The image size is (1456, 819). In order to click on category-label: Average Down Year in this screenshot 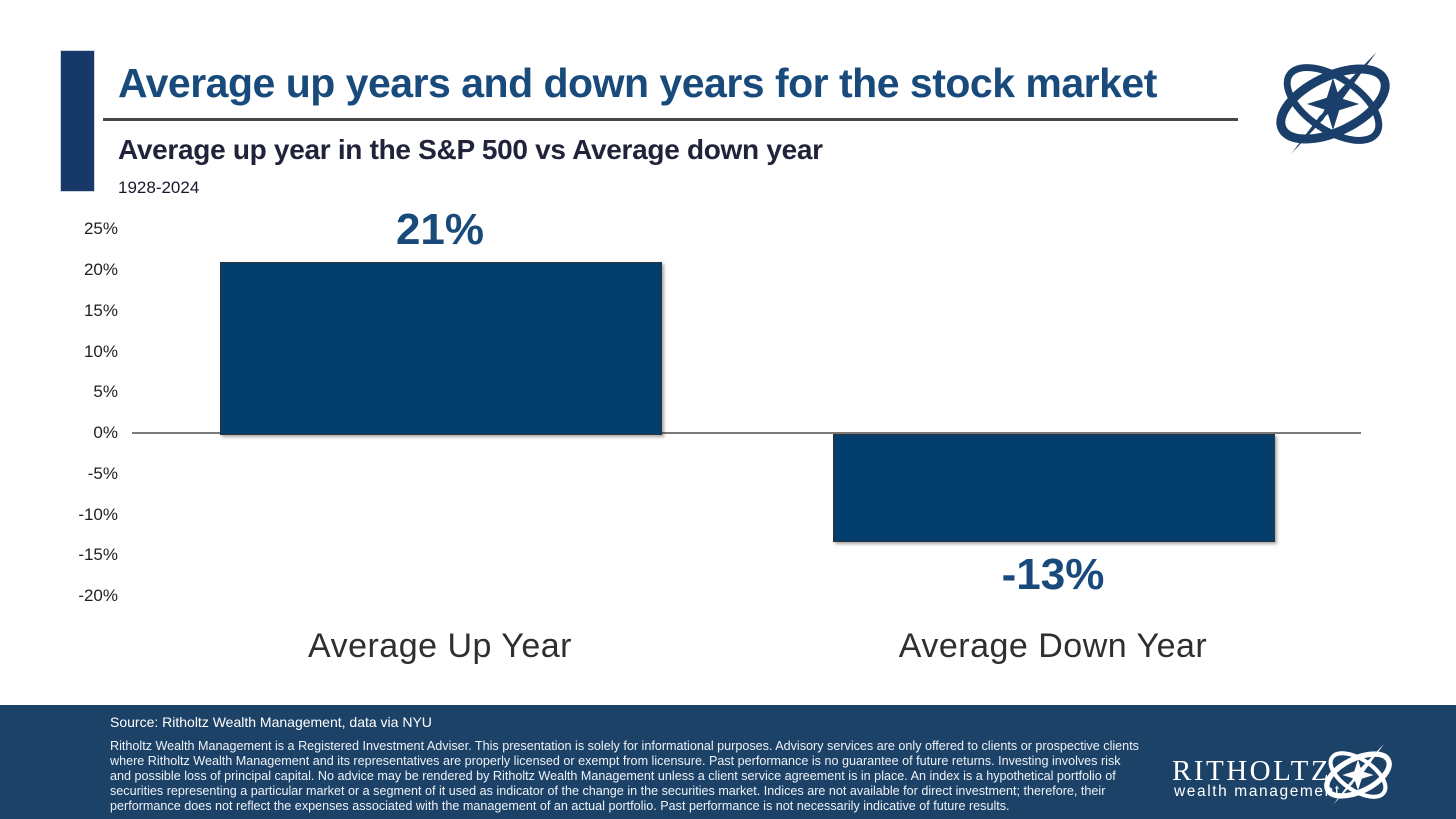, I will do `click(1053, 646)`.